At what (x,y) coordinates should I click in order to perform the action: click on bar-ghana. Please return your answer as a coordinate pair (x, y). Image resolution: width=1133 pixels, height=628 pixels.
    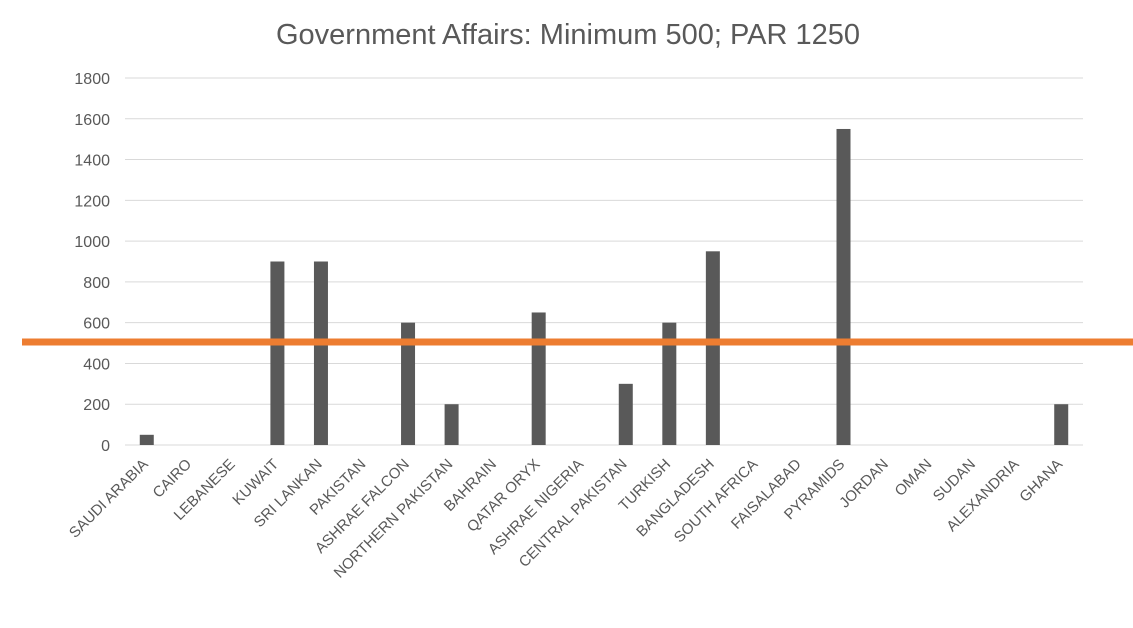
    Looking at the image, I should click on (1061, 424).